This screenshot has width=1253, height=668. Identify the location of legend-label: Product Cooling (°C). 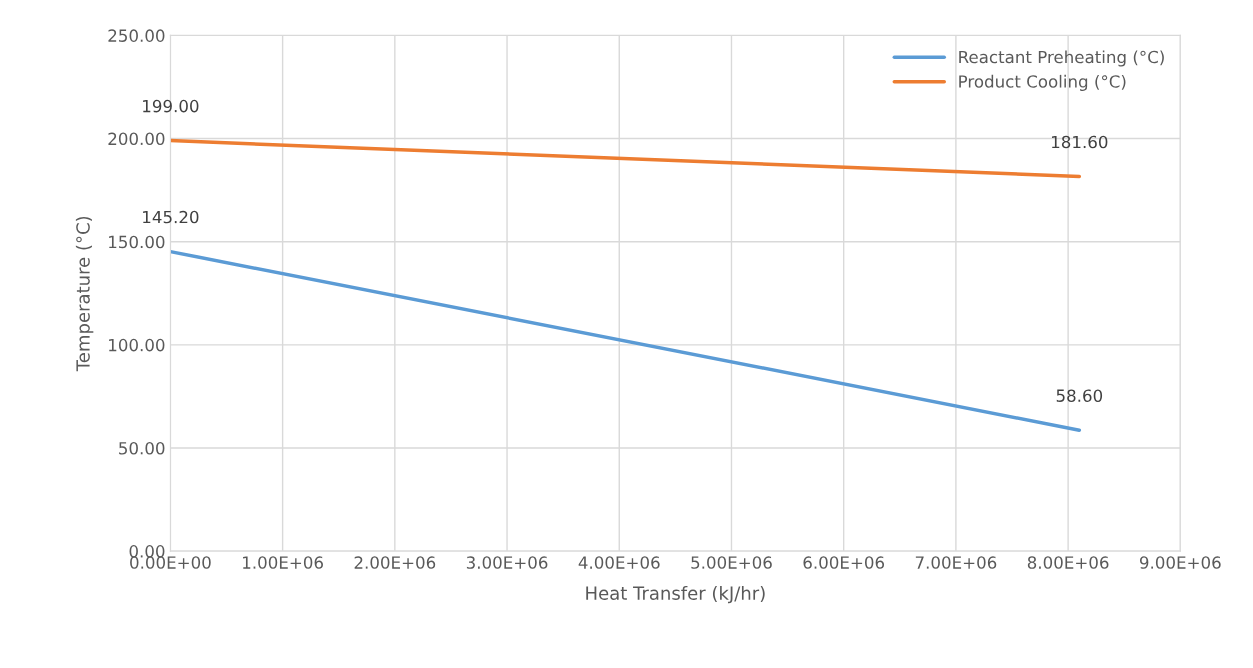
(1042, 82).